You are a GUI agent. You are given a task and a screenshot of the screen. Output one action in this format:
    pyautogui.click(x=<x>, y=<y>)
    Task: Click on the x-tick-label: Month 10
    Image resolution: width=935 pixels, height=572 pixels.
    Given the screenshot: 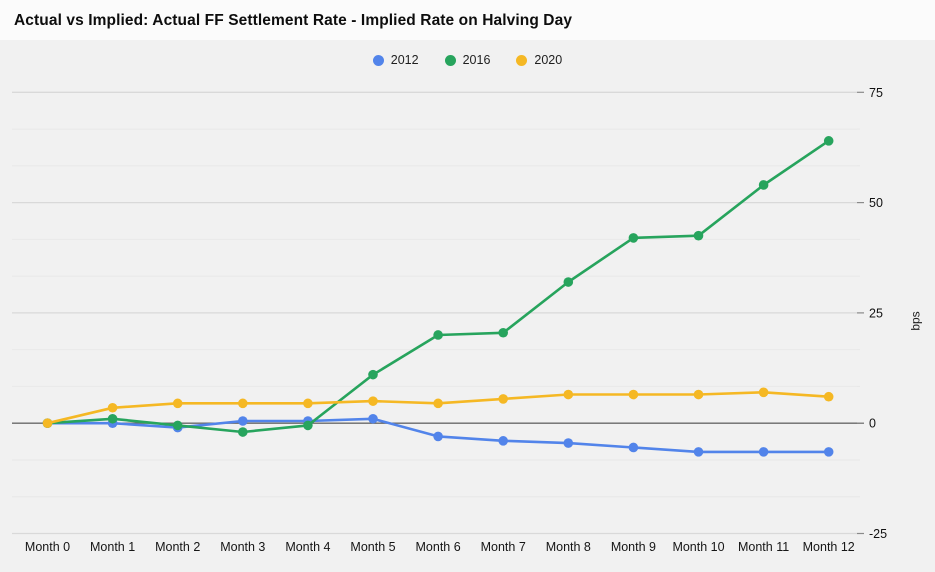 What is the action you would take?
    pyautogui.click(x=698, y=547)
    